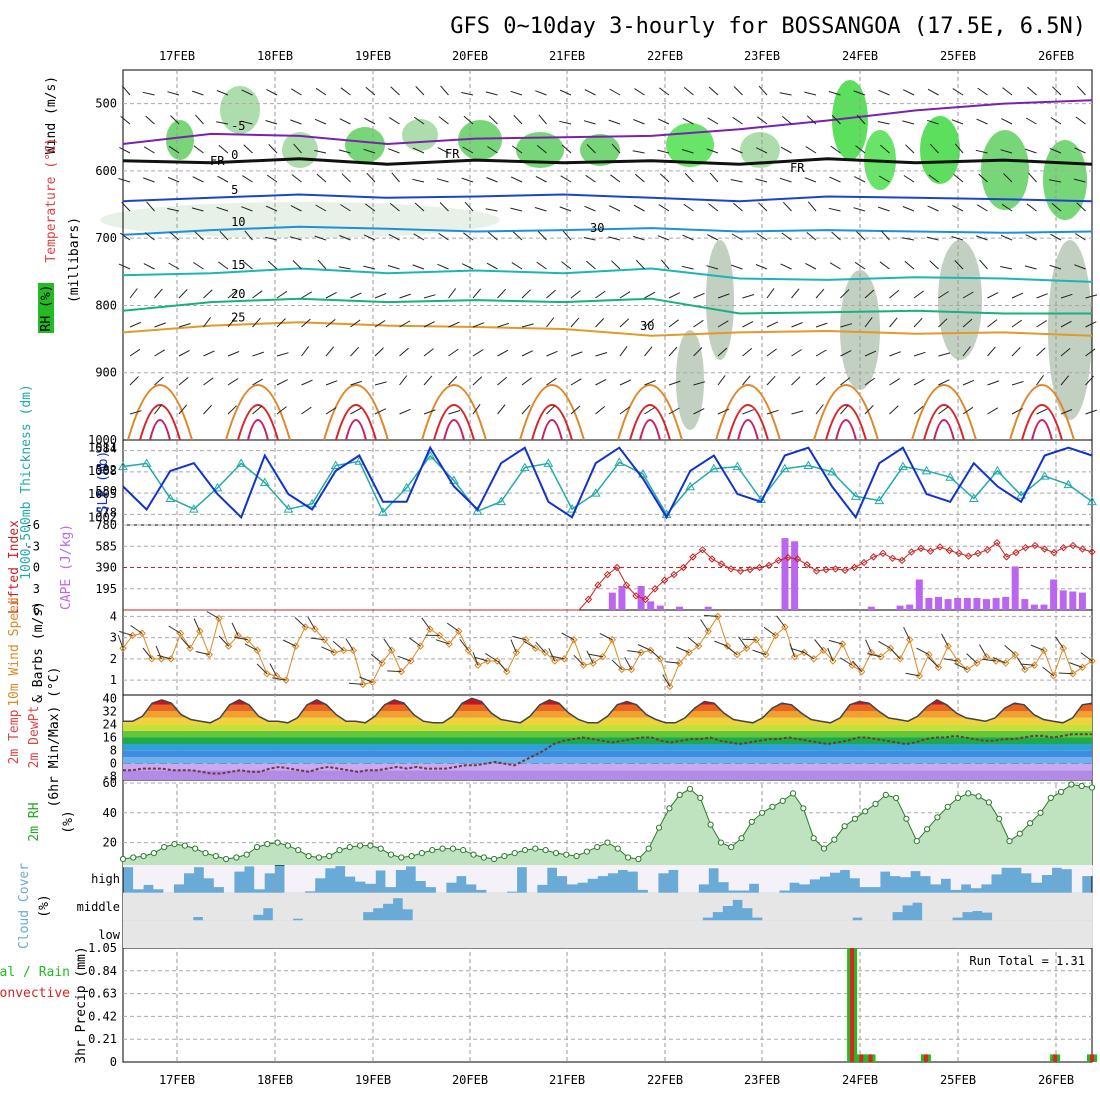 This screenshot has width=1100, height=1100. I want to click on rh-shading-region, so click(365, 145).